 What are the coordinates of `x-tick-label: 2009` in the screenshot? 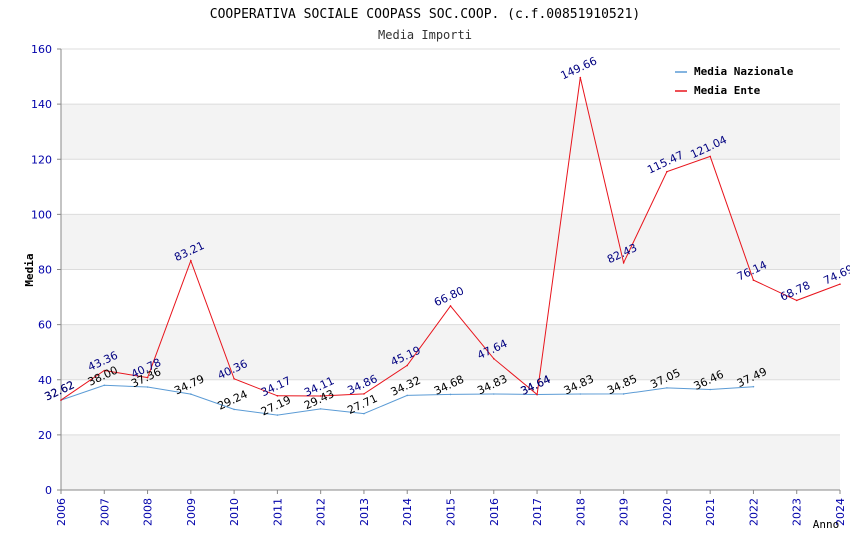 It's located at (191, 512).